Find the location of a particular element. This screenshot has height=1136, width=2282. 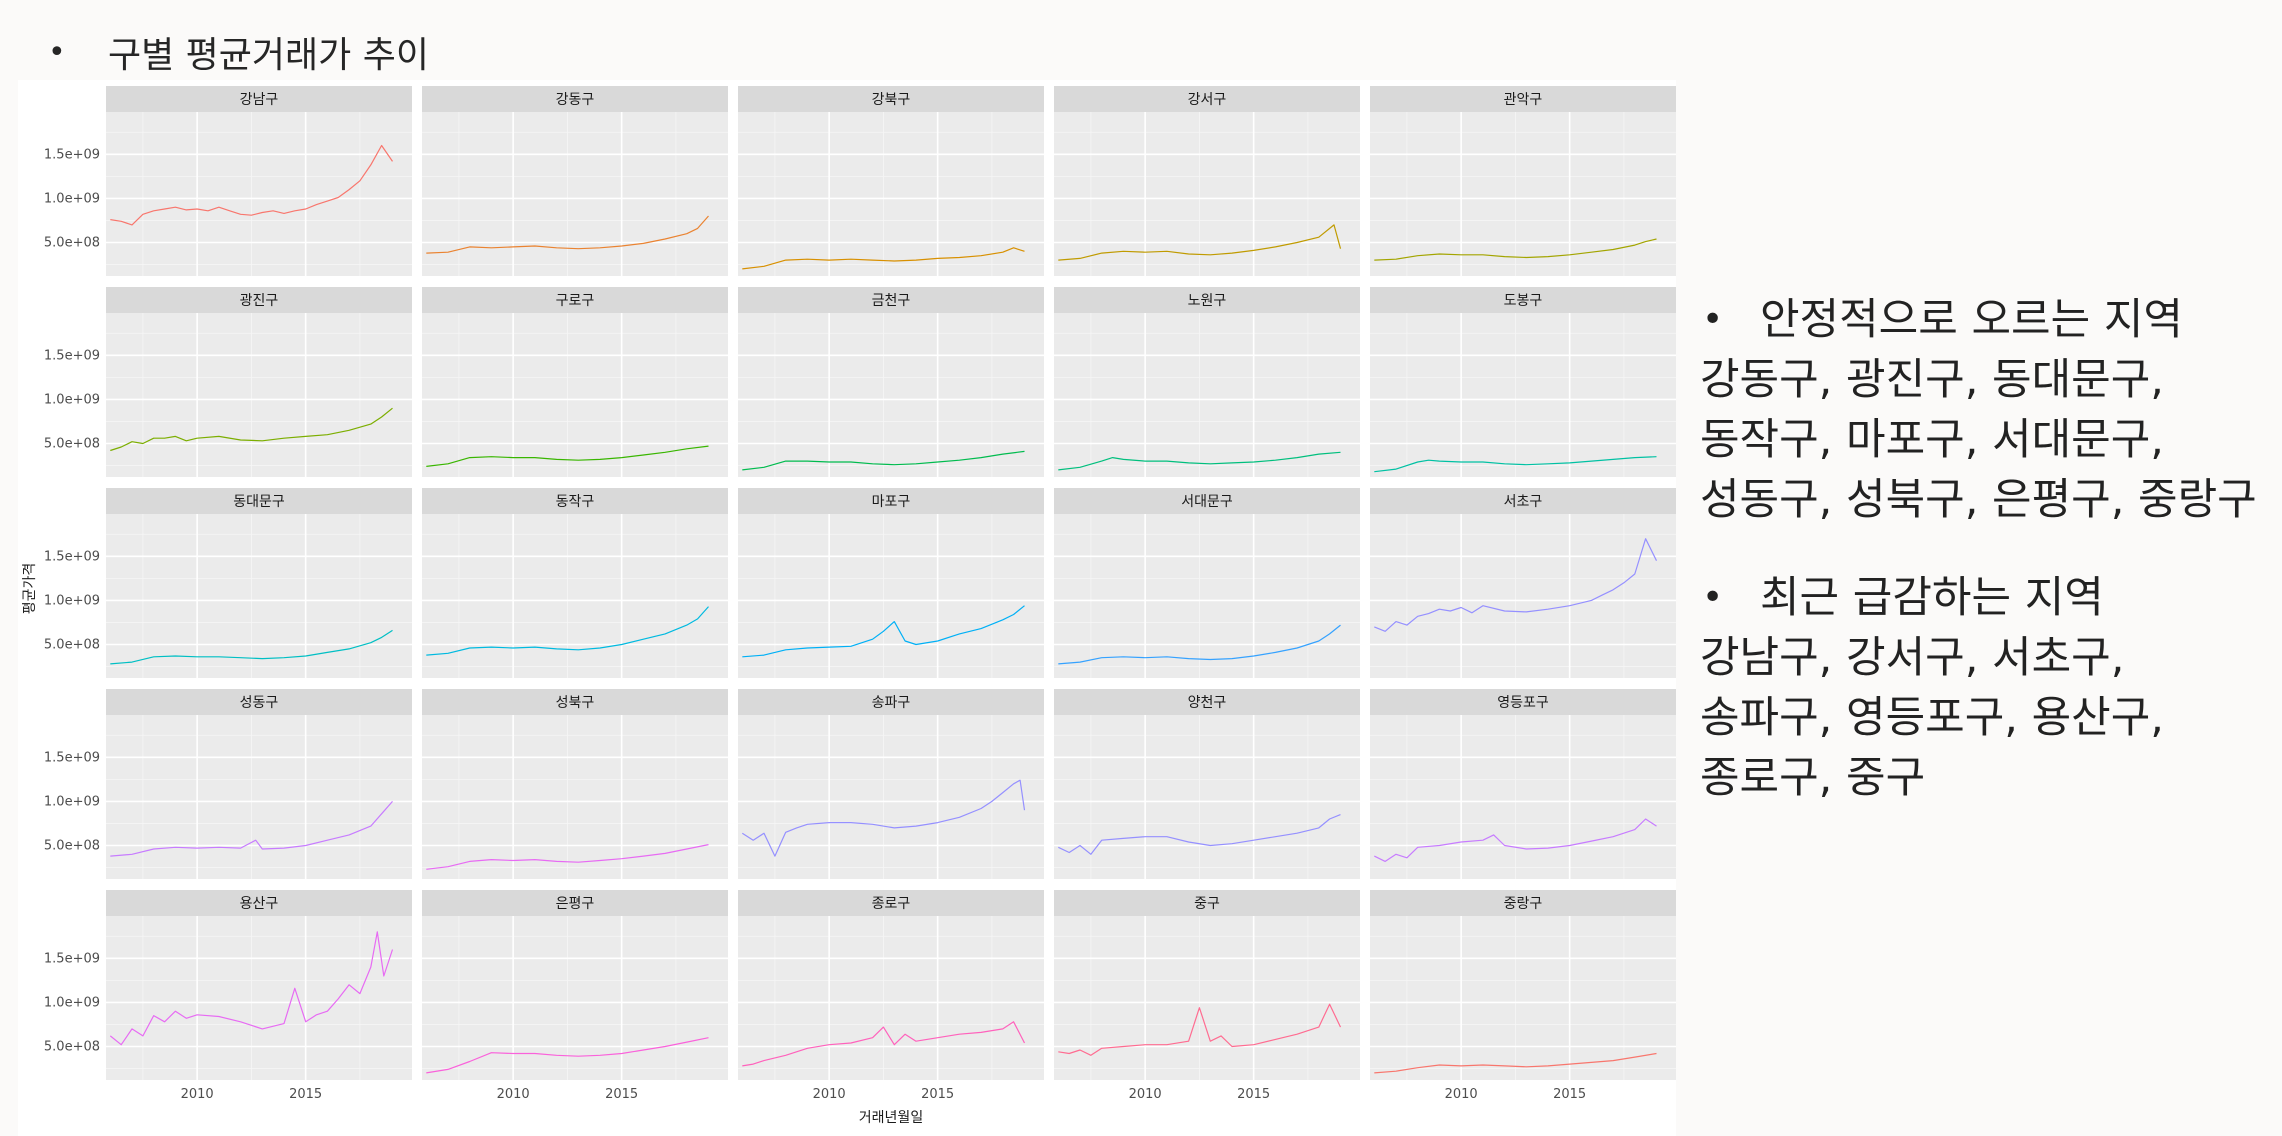

series-line-강동구 is located at coordinates (567, 234).